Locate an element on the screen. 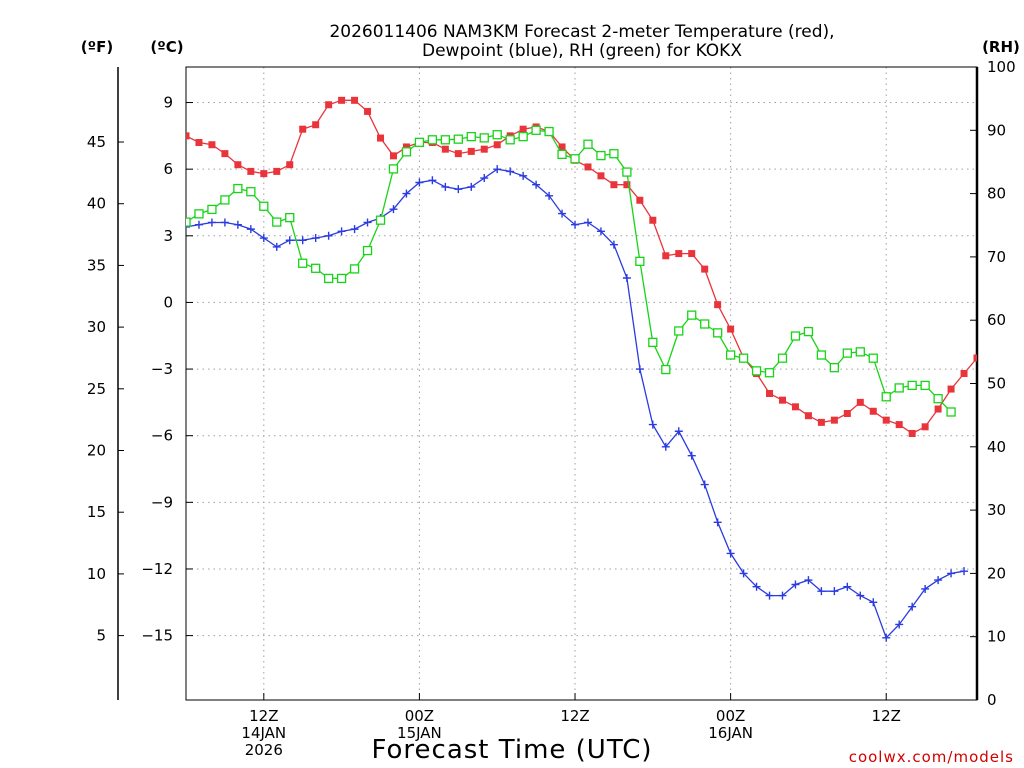 This screenshot has width=1024, height=768. celsius-tick-label: 3 is located at coordinates (168, 236).